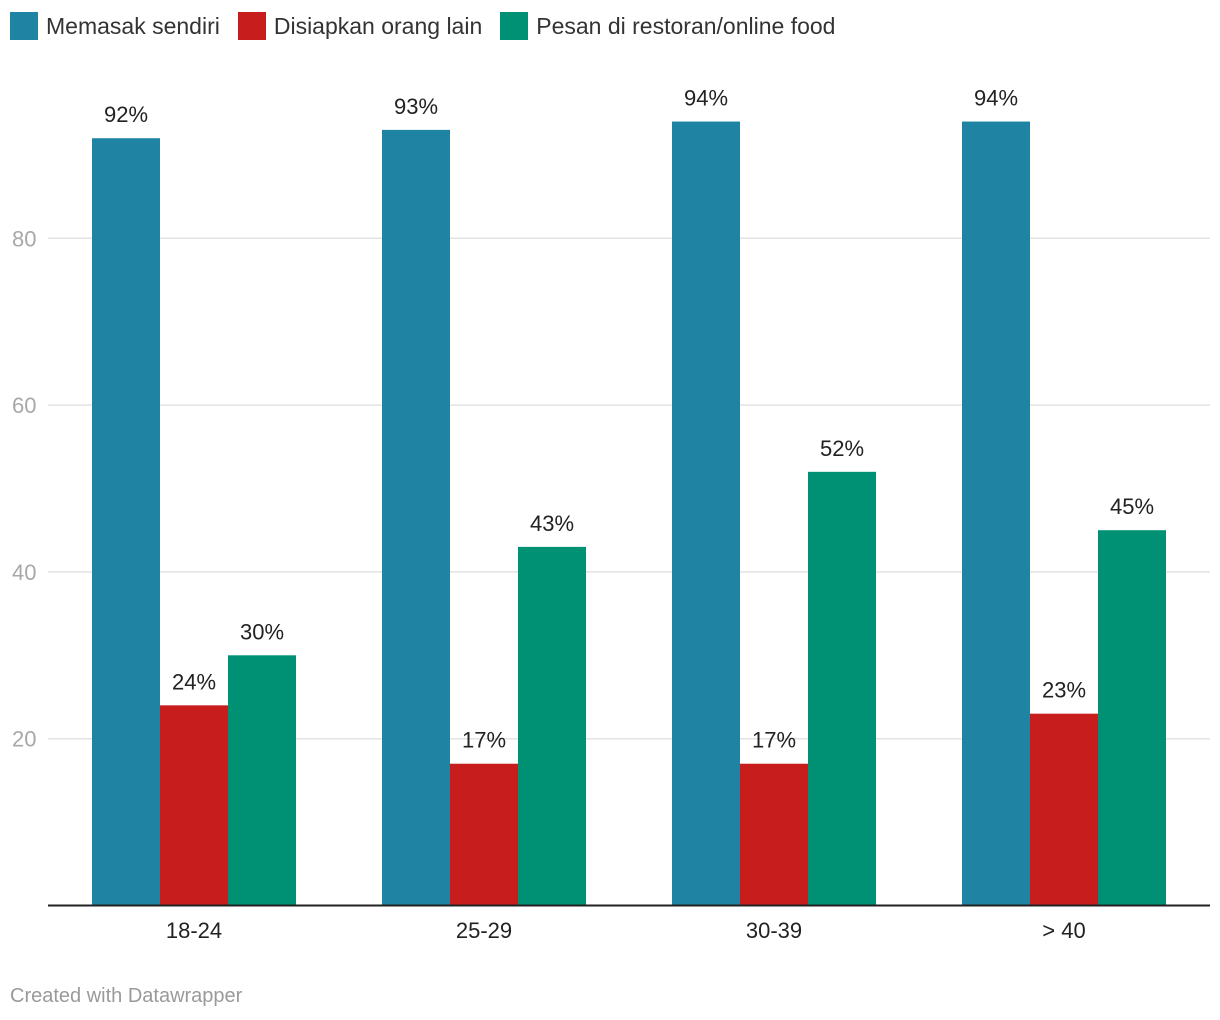  I want to click on y-tick-label-40: 40, so click(24, 572).